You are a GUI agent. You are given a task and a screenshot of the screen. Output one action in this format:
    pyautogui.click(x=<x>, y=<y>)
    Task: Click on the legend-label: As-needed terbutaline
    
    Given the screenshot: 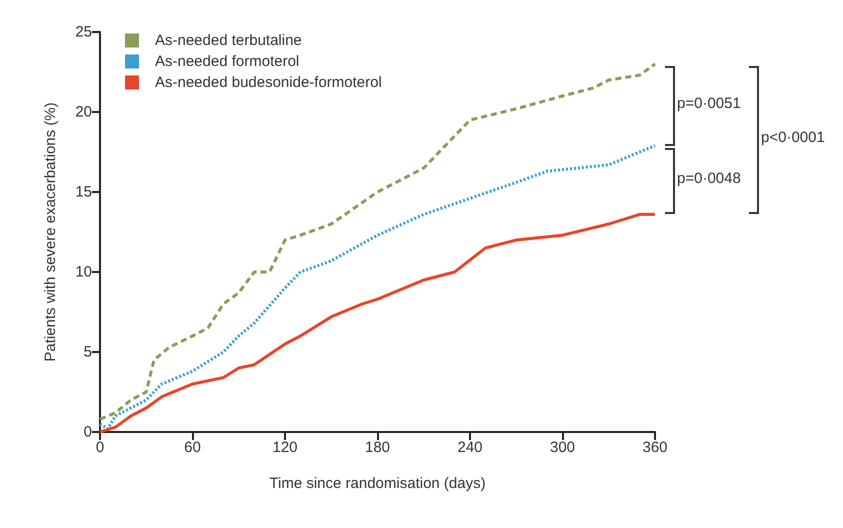 What is the action you would take?
    pyautogui.click(x=228, y=40)
    